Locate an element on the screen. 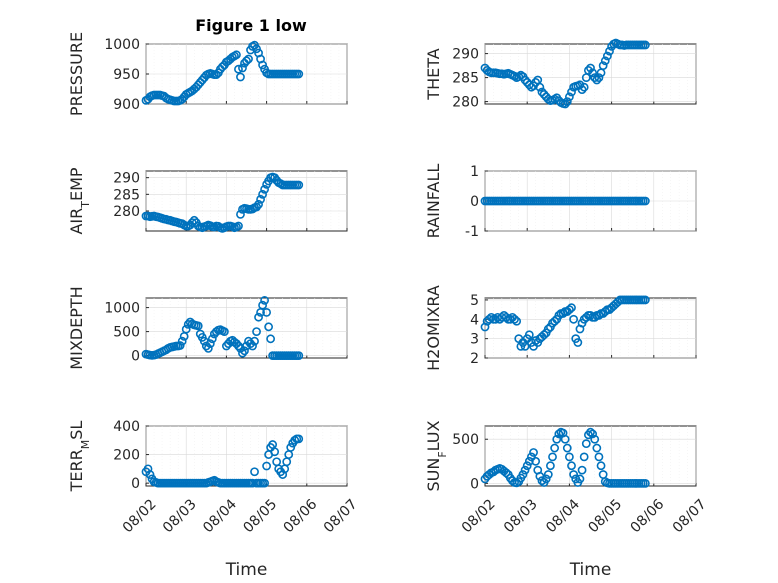 Image resolution: width=778 pixels, height=583 pixels. x-tick-label: 08/07 is located at coordinates (341, 516).